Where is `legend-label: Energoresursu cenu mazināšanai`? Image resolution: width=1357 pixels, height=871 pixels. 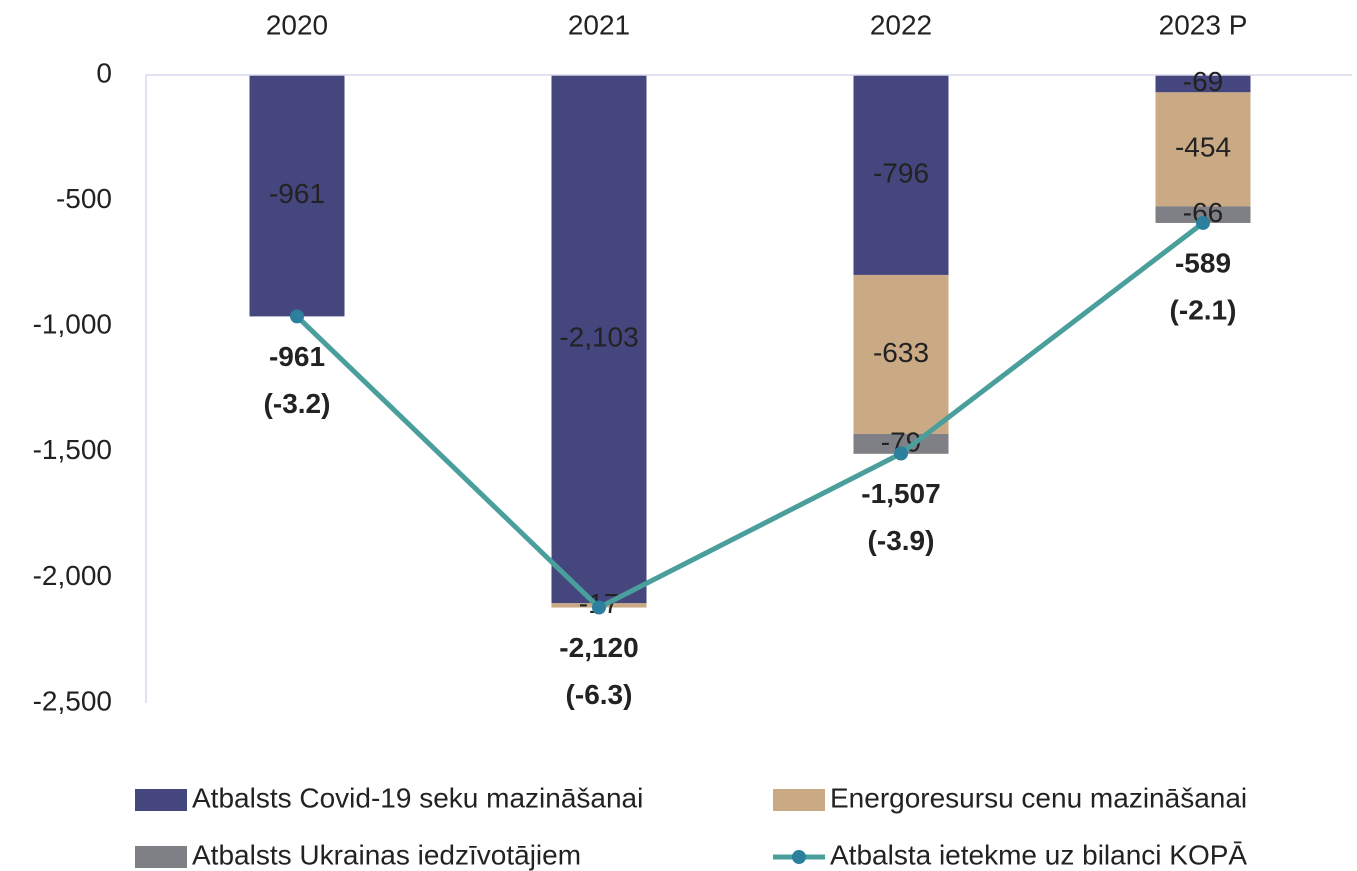
legend-label: Energoresursu cenu mazināšanai is located at coordinates (1038, 797).